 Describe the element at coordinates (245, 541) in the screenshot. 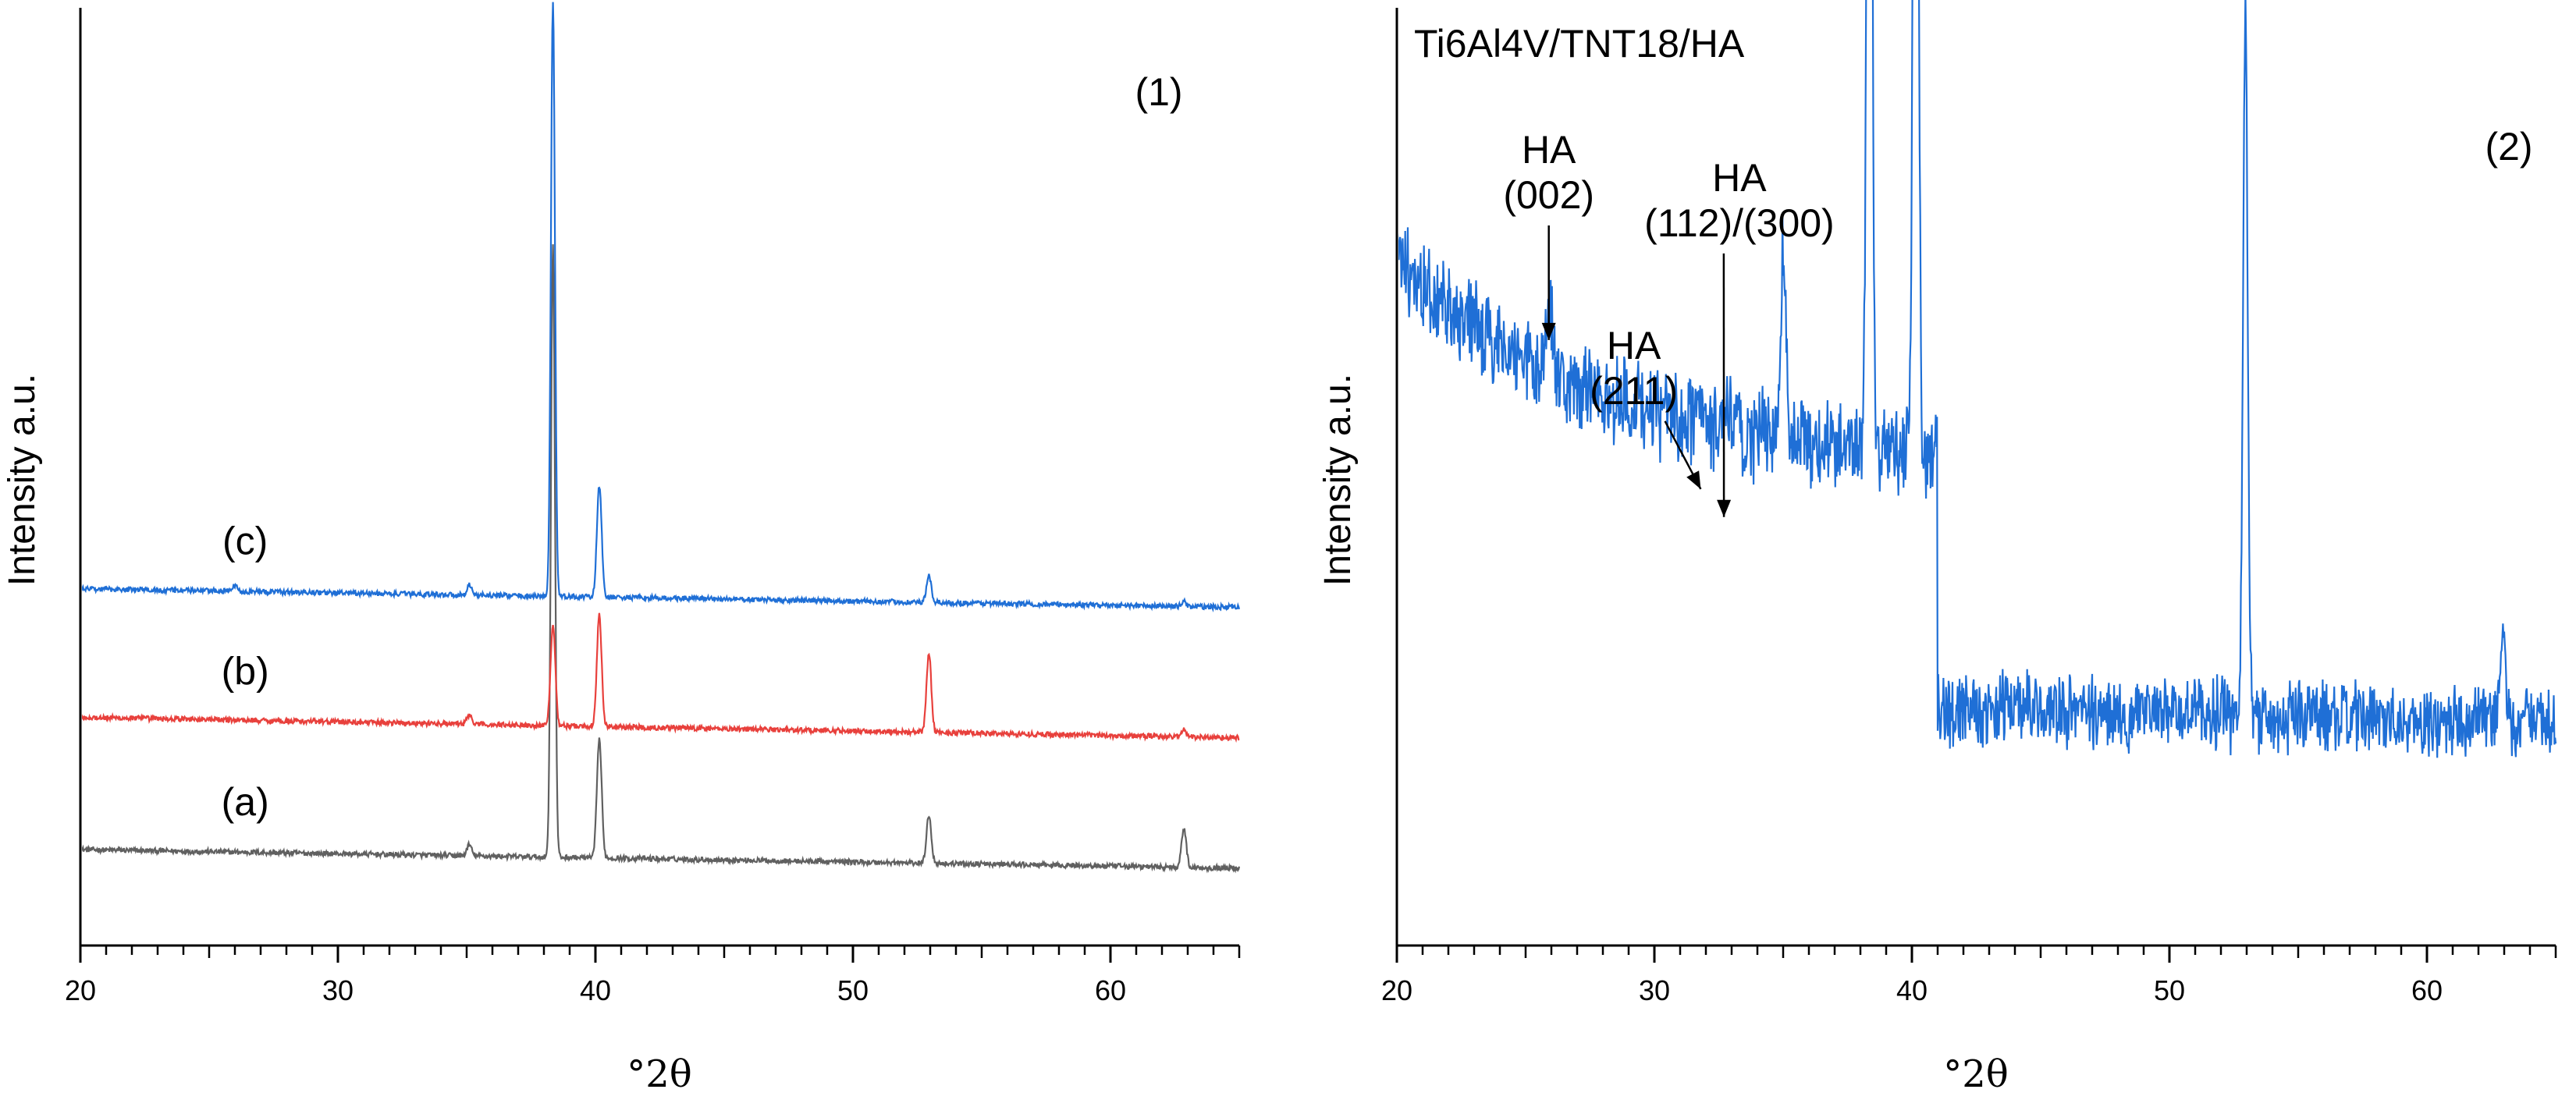

I see `curve-label: (c)` at that location.